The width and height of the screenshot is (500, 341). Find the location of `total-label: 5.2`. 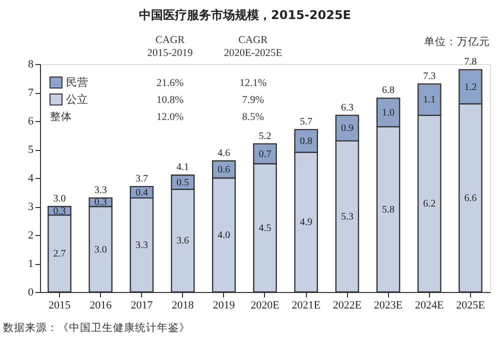

total-label: 5.2 is located at coordinates (265, 136).